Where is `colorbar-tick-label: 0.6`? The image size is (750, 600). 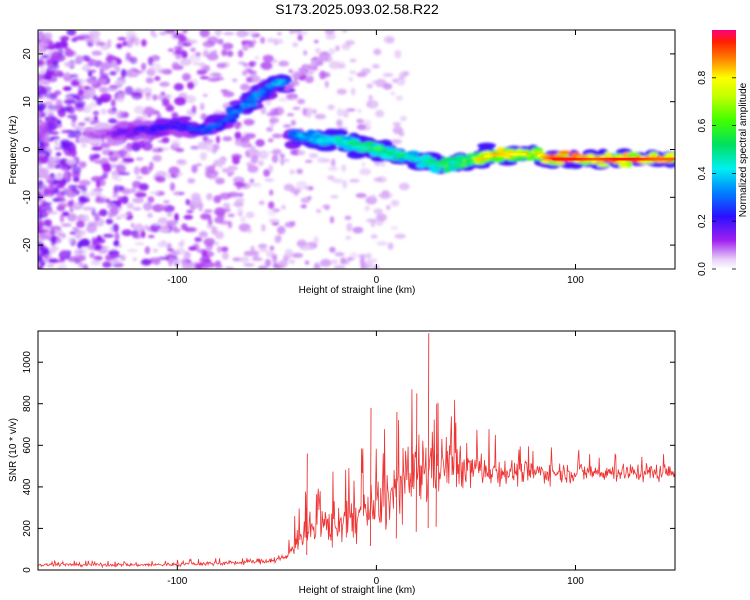 colorbar-tick-label: 0.6 is located at coordinates (702, 125).